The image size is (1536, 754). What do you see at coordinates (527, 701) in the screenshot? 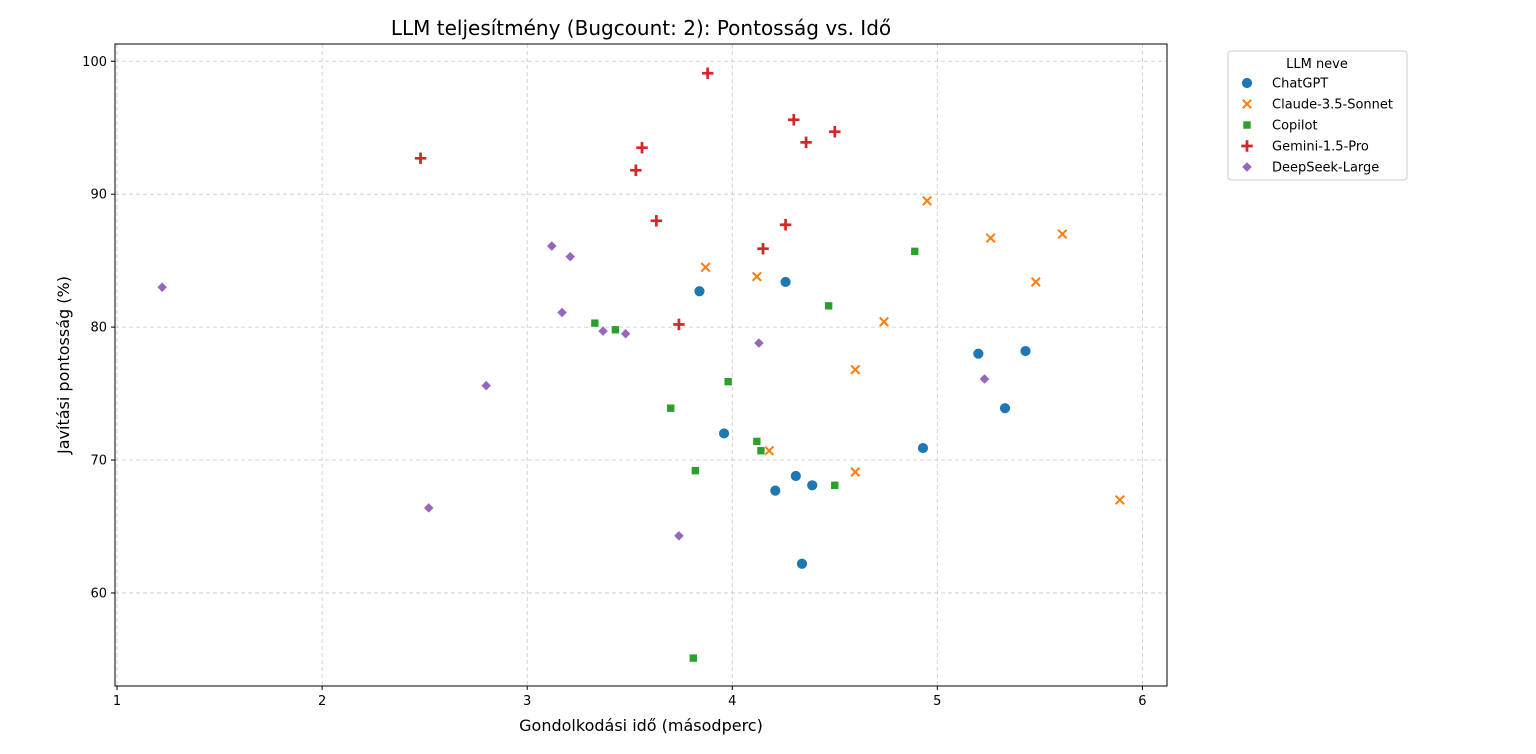
I see `x-tick-label: 3` at bounding box center [527, 701].